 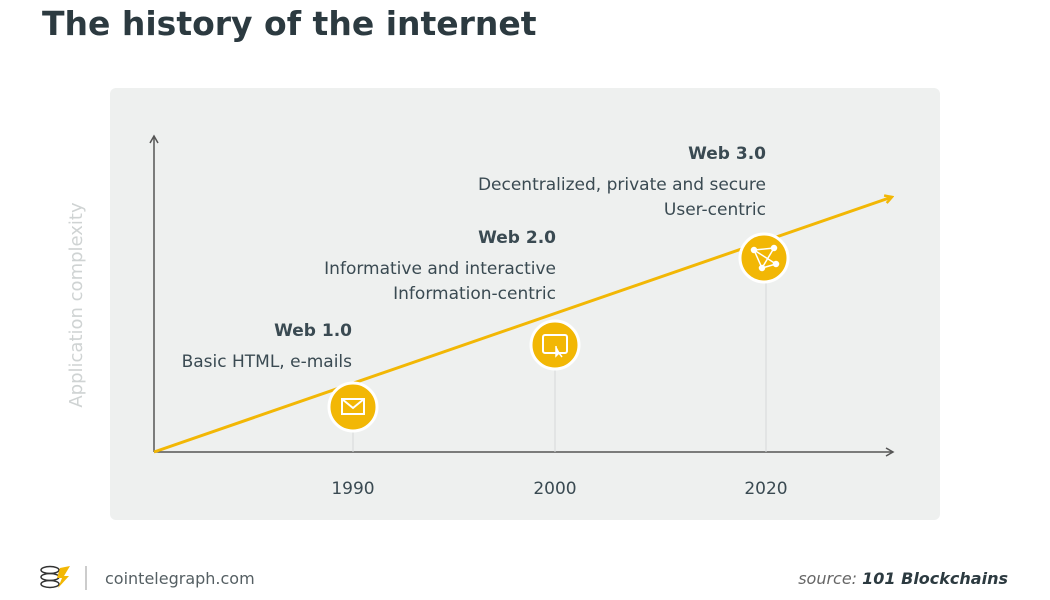 I want to click on y-axis-label: Application complexity, so click(x=76, y=305).